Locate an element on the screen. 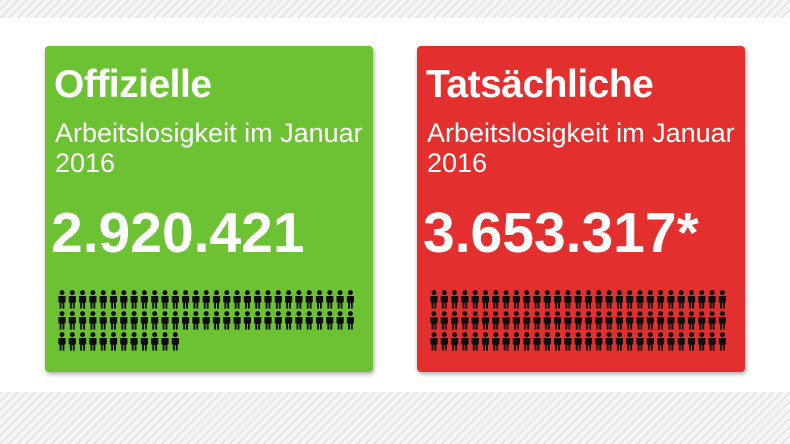 This screenshot has width=790, height=444. people-icon-grid is located at coordinates (213, 325).